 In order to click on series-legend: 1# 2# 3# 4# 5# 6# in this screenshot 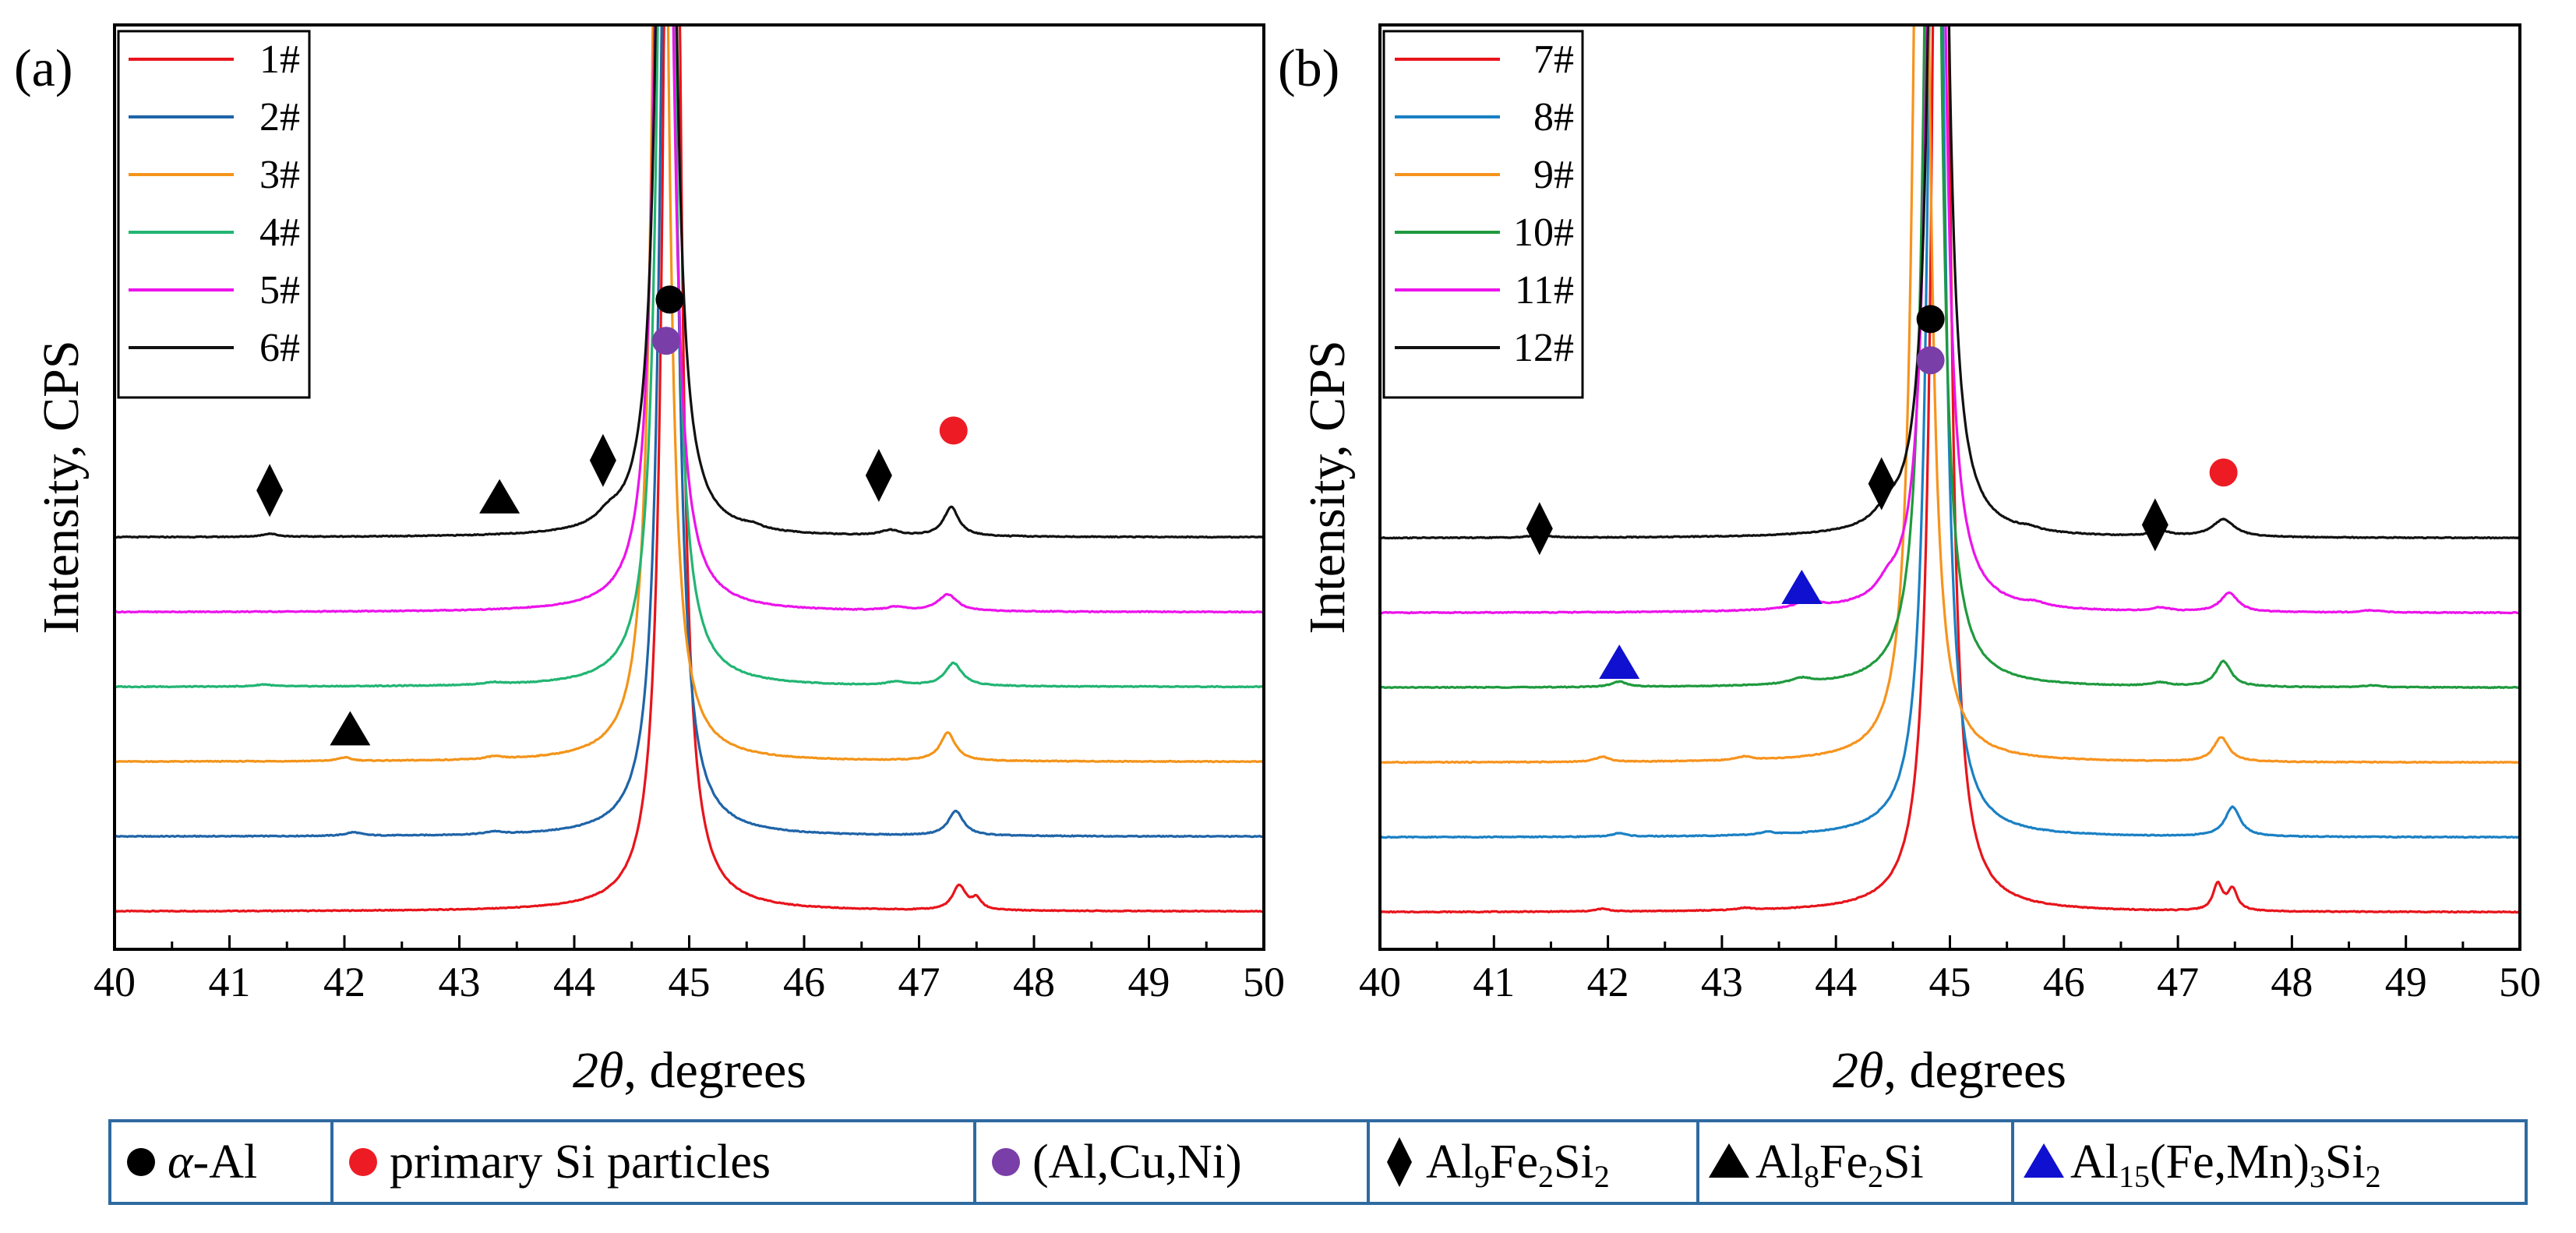, I will do `click(214, 214)`.